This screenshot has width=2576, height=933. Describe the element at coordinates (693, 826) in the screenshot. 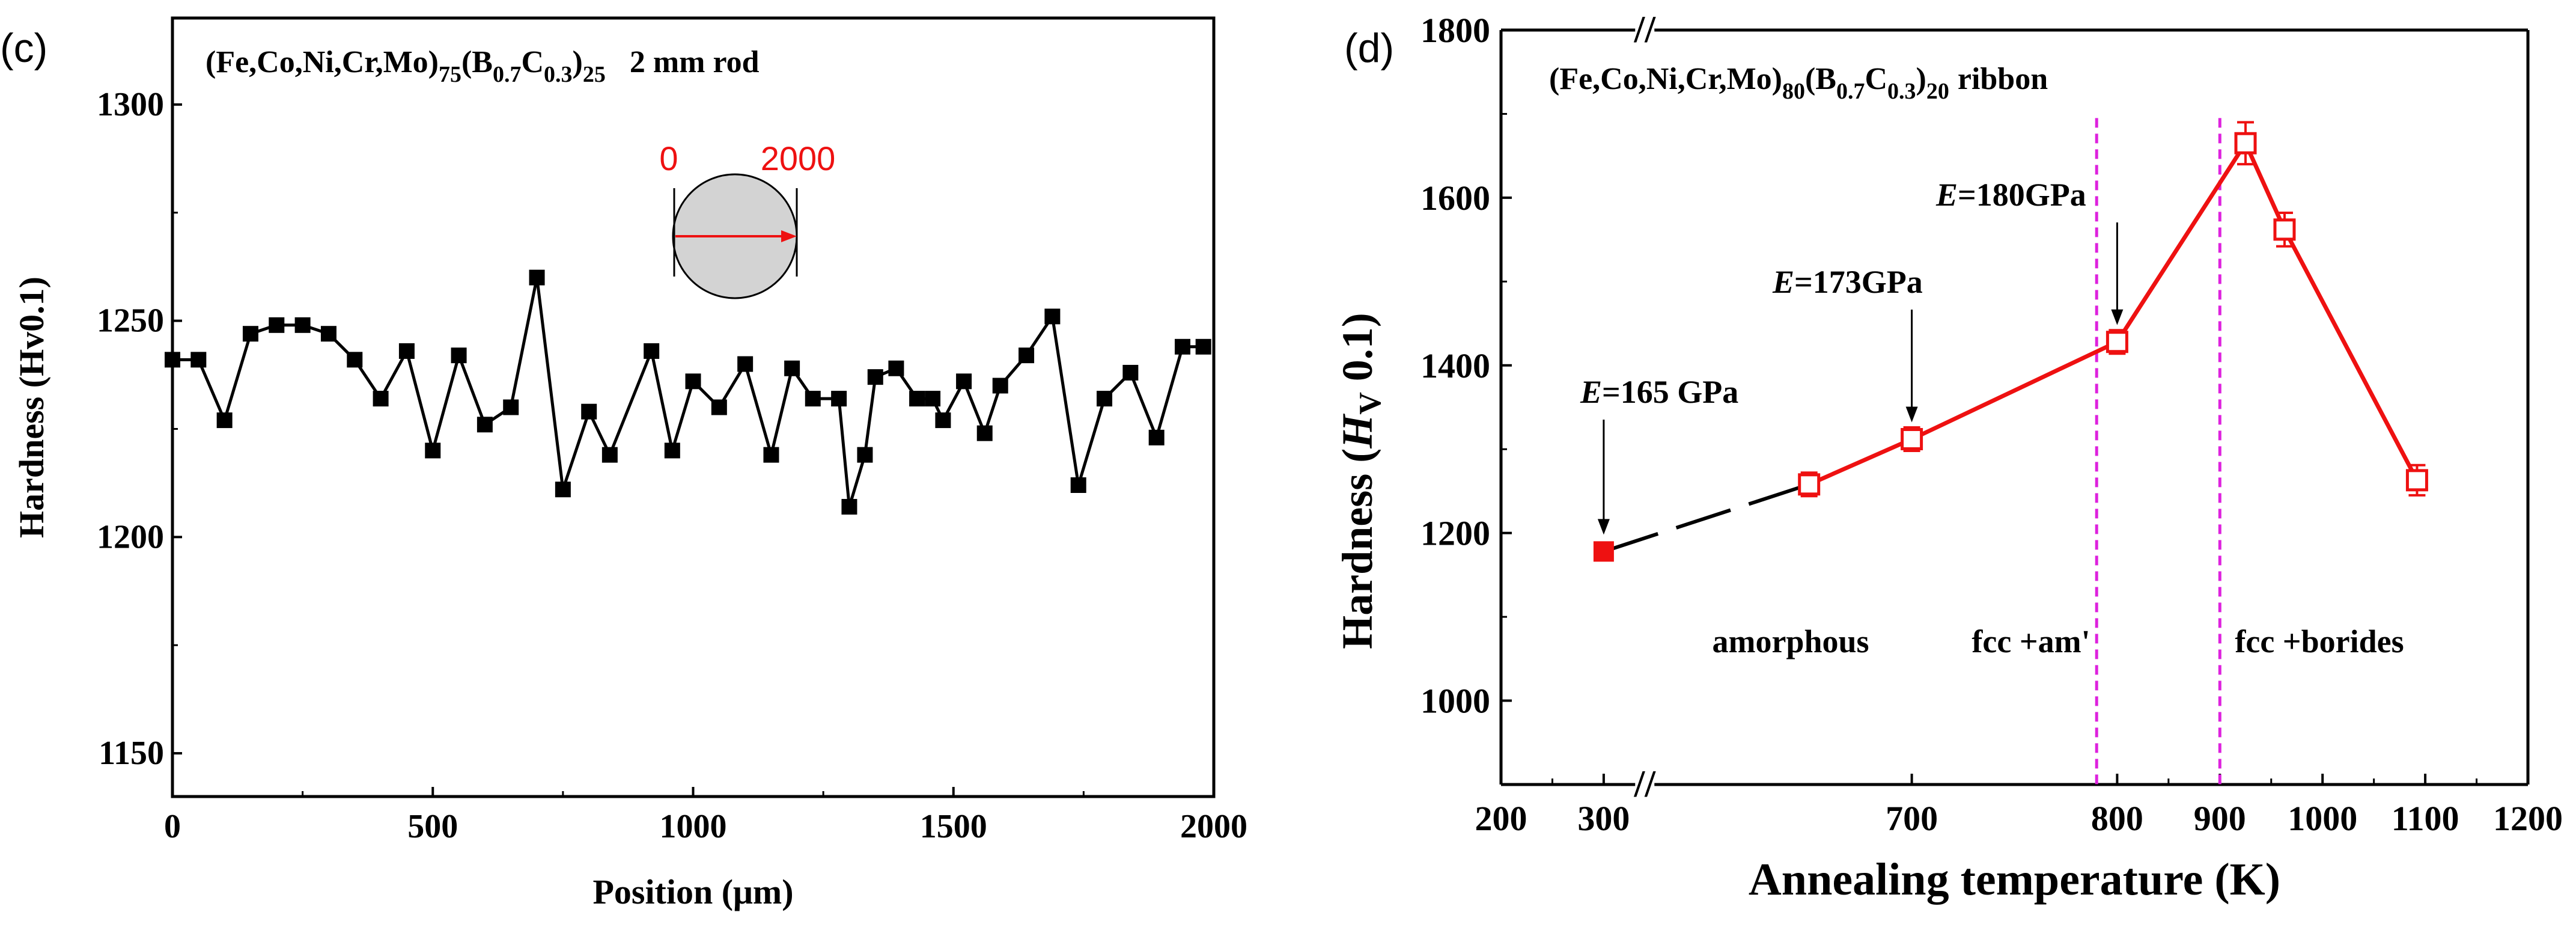

I see `chart-c-xtick-label: 1000` at that location.